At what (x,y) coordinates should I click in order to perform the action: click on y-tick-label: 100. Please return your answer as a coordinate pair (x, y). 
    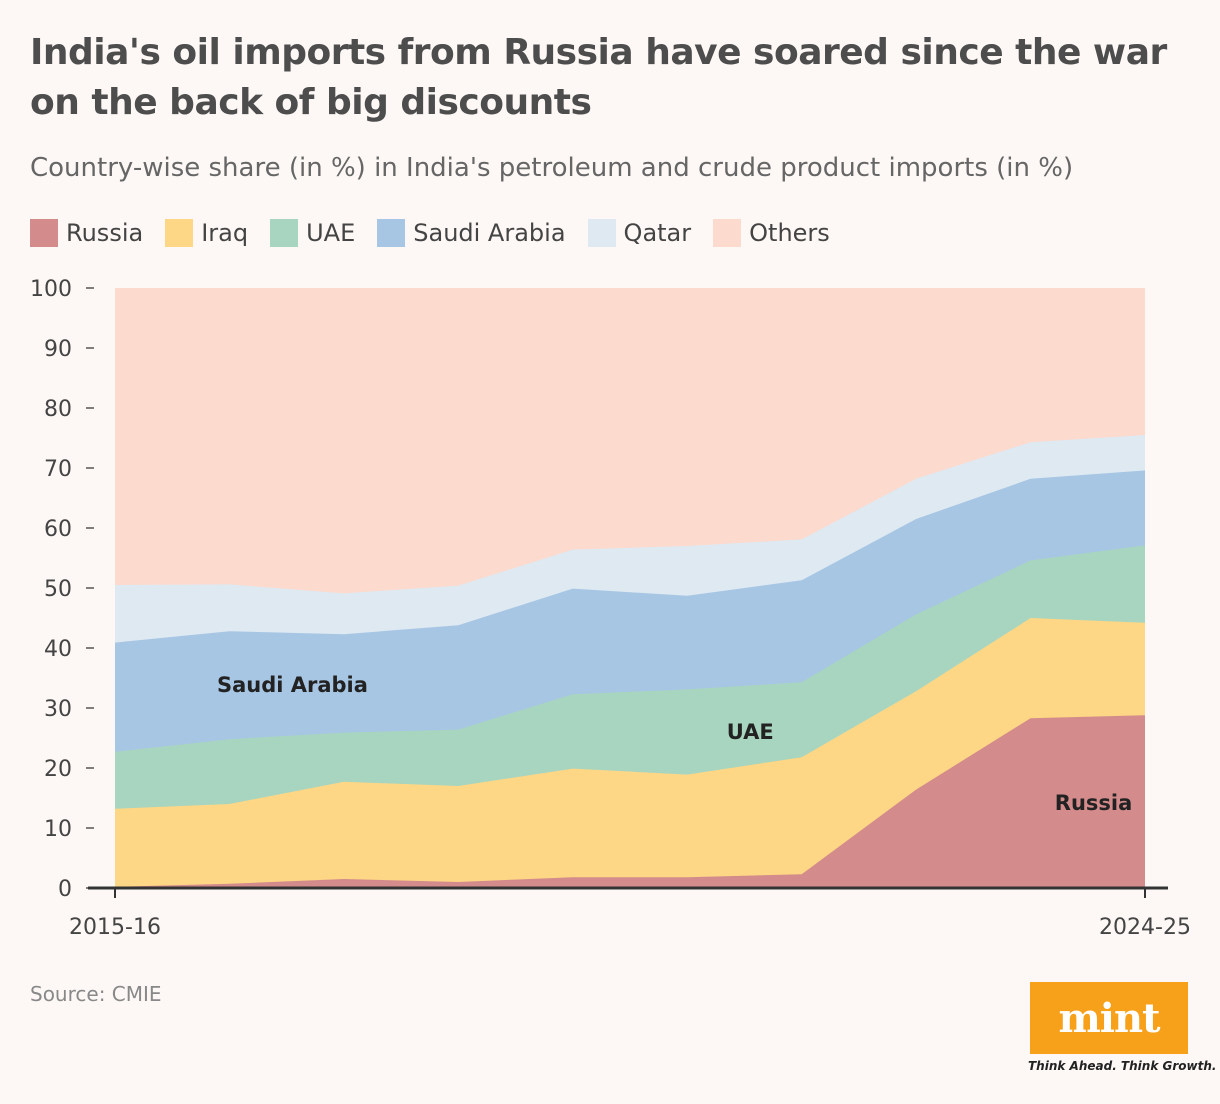
    Looking at the image, I should click on (51, 289).